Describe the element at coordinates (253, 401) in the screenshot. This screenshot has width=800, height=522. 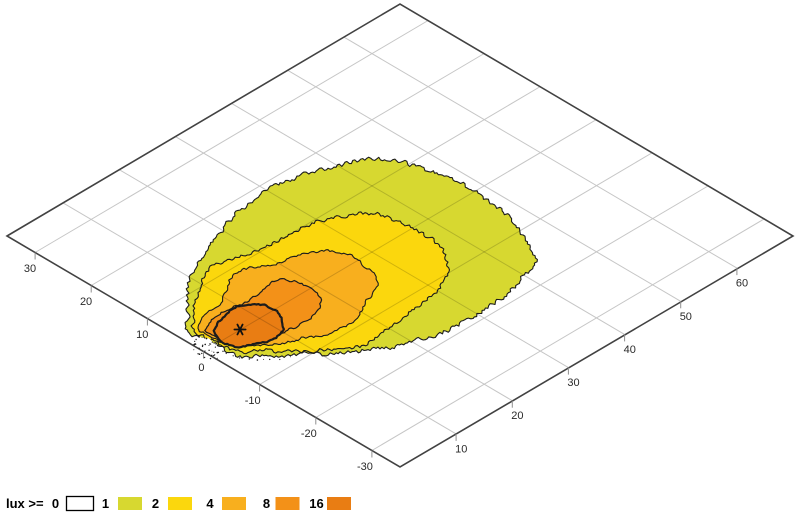
I see `svg-text: -10` at that location.